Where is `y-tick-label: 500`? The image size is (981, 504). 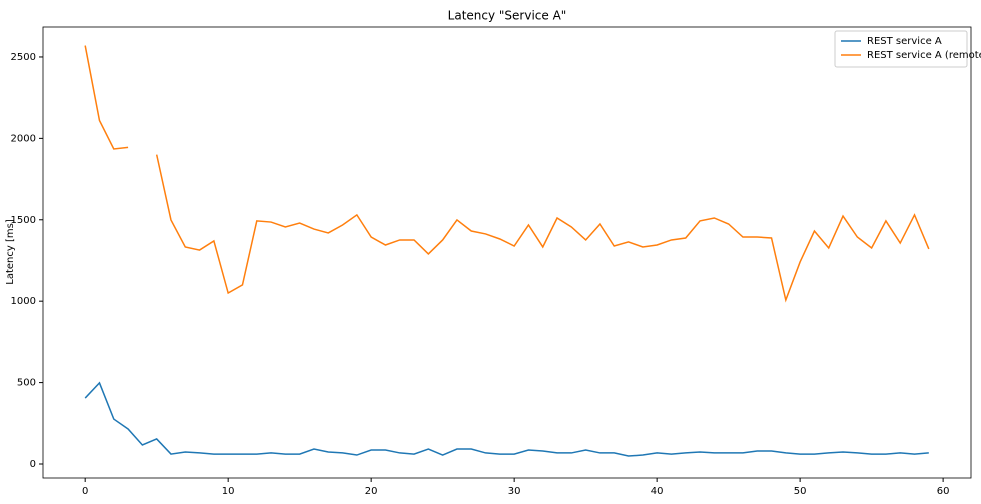 y-tick-label: 500 is located at coordinates (26, 383).